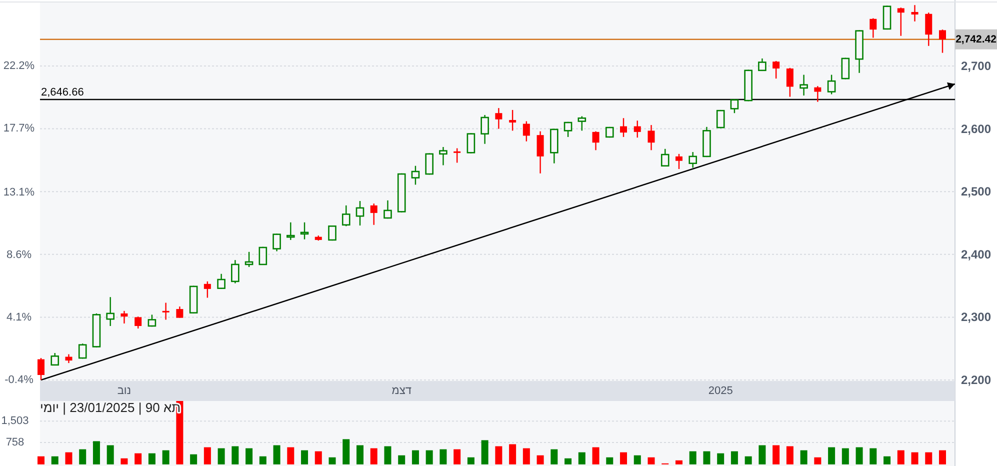  I want to click on y-tick-label: 2,500, so click(976, 191).